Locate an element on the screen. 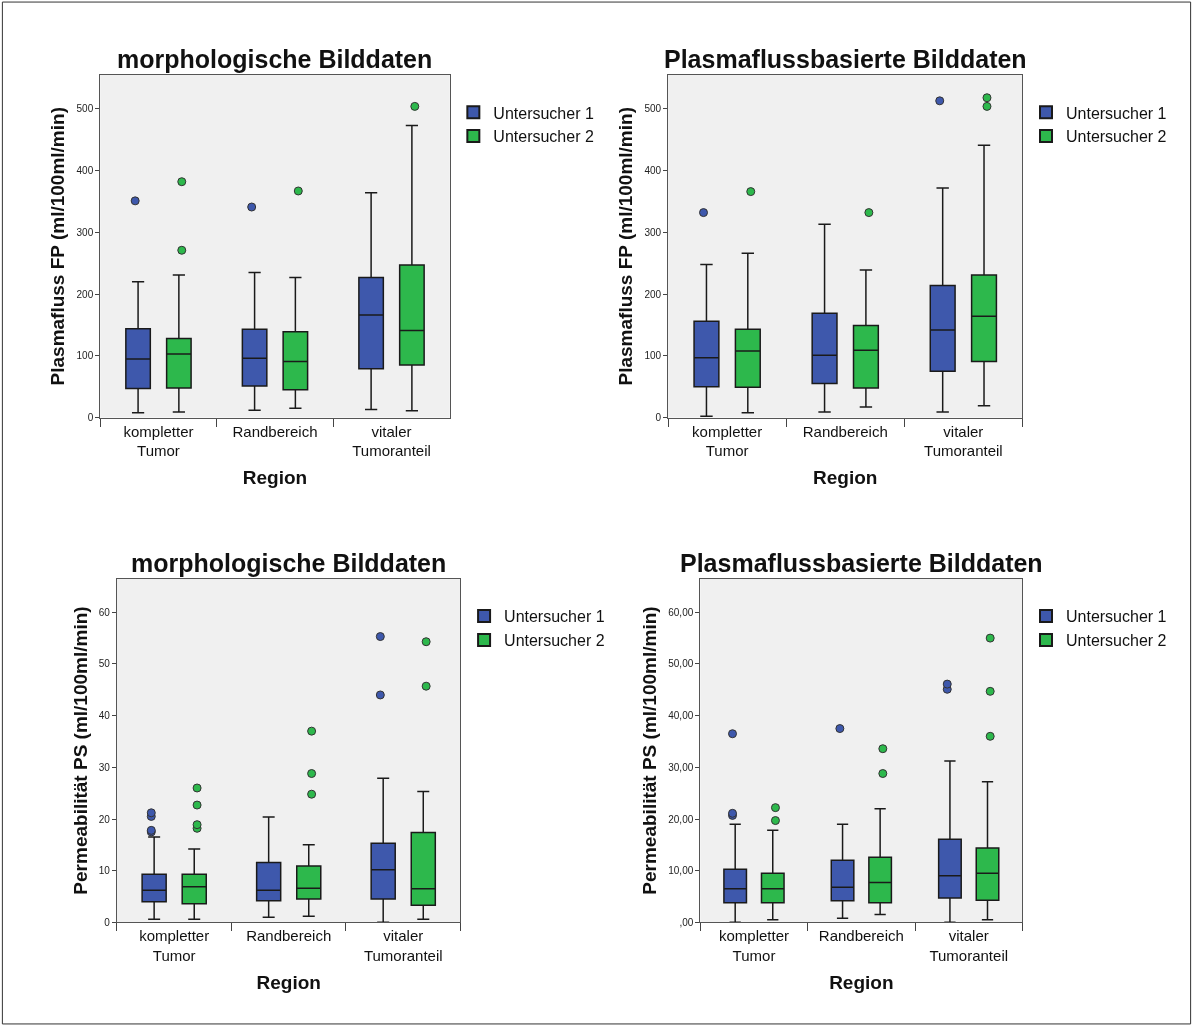  y-tick-label: 40 is located at coordinates (104, 716).